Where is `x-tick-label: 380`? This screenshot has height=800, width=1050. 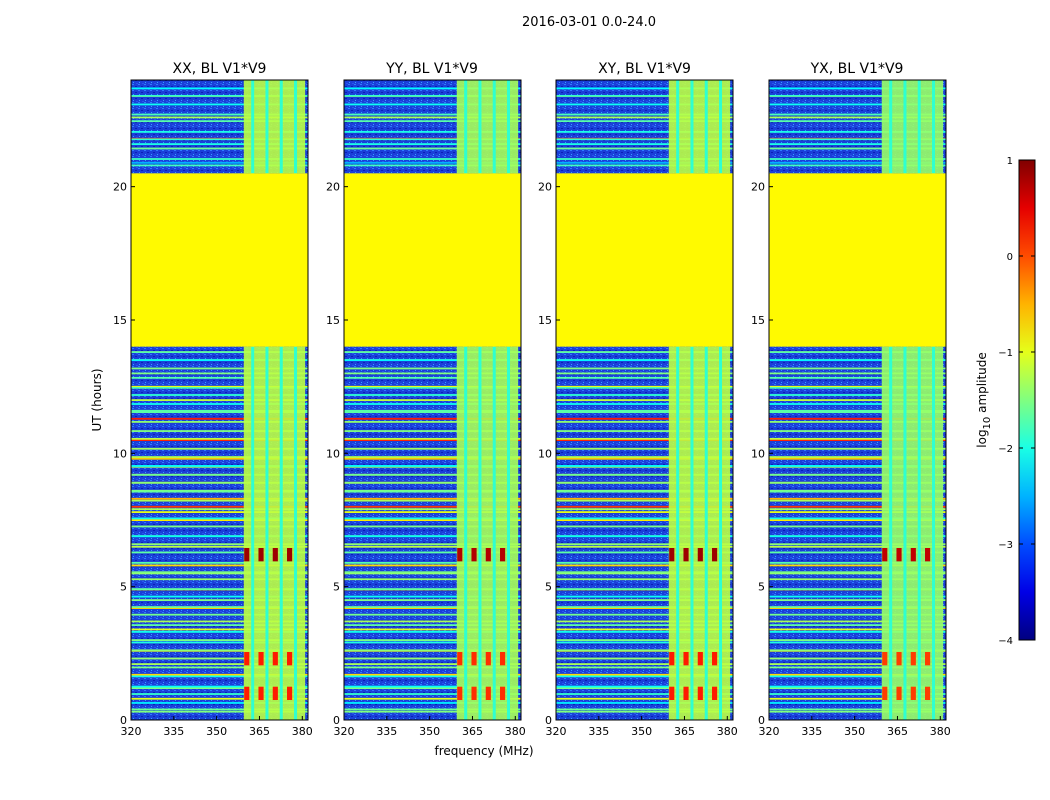 x-tick-label: 380 is located at coordinates (940, 731).